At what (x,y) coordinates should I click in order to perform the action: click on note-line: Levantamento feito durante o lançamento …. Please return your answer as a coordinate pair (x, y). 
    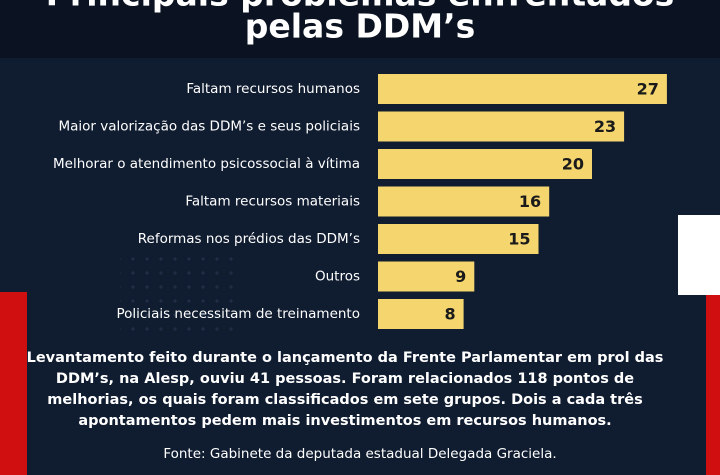
    Looking at the image, I should click on (345, 358).